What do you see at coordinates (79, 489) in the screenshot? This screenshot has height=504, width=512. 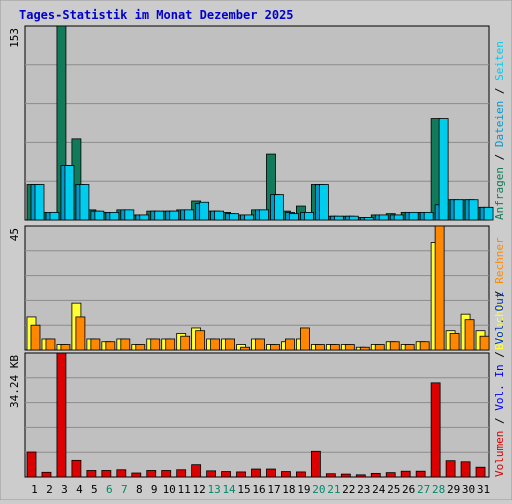 I see `x-tick-day-4: 4` at bounding box center [79, 489].